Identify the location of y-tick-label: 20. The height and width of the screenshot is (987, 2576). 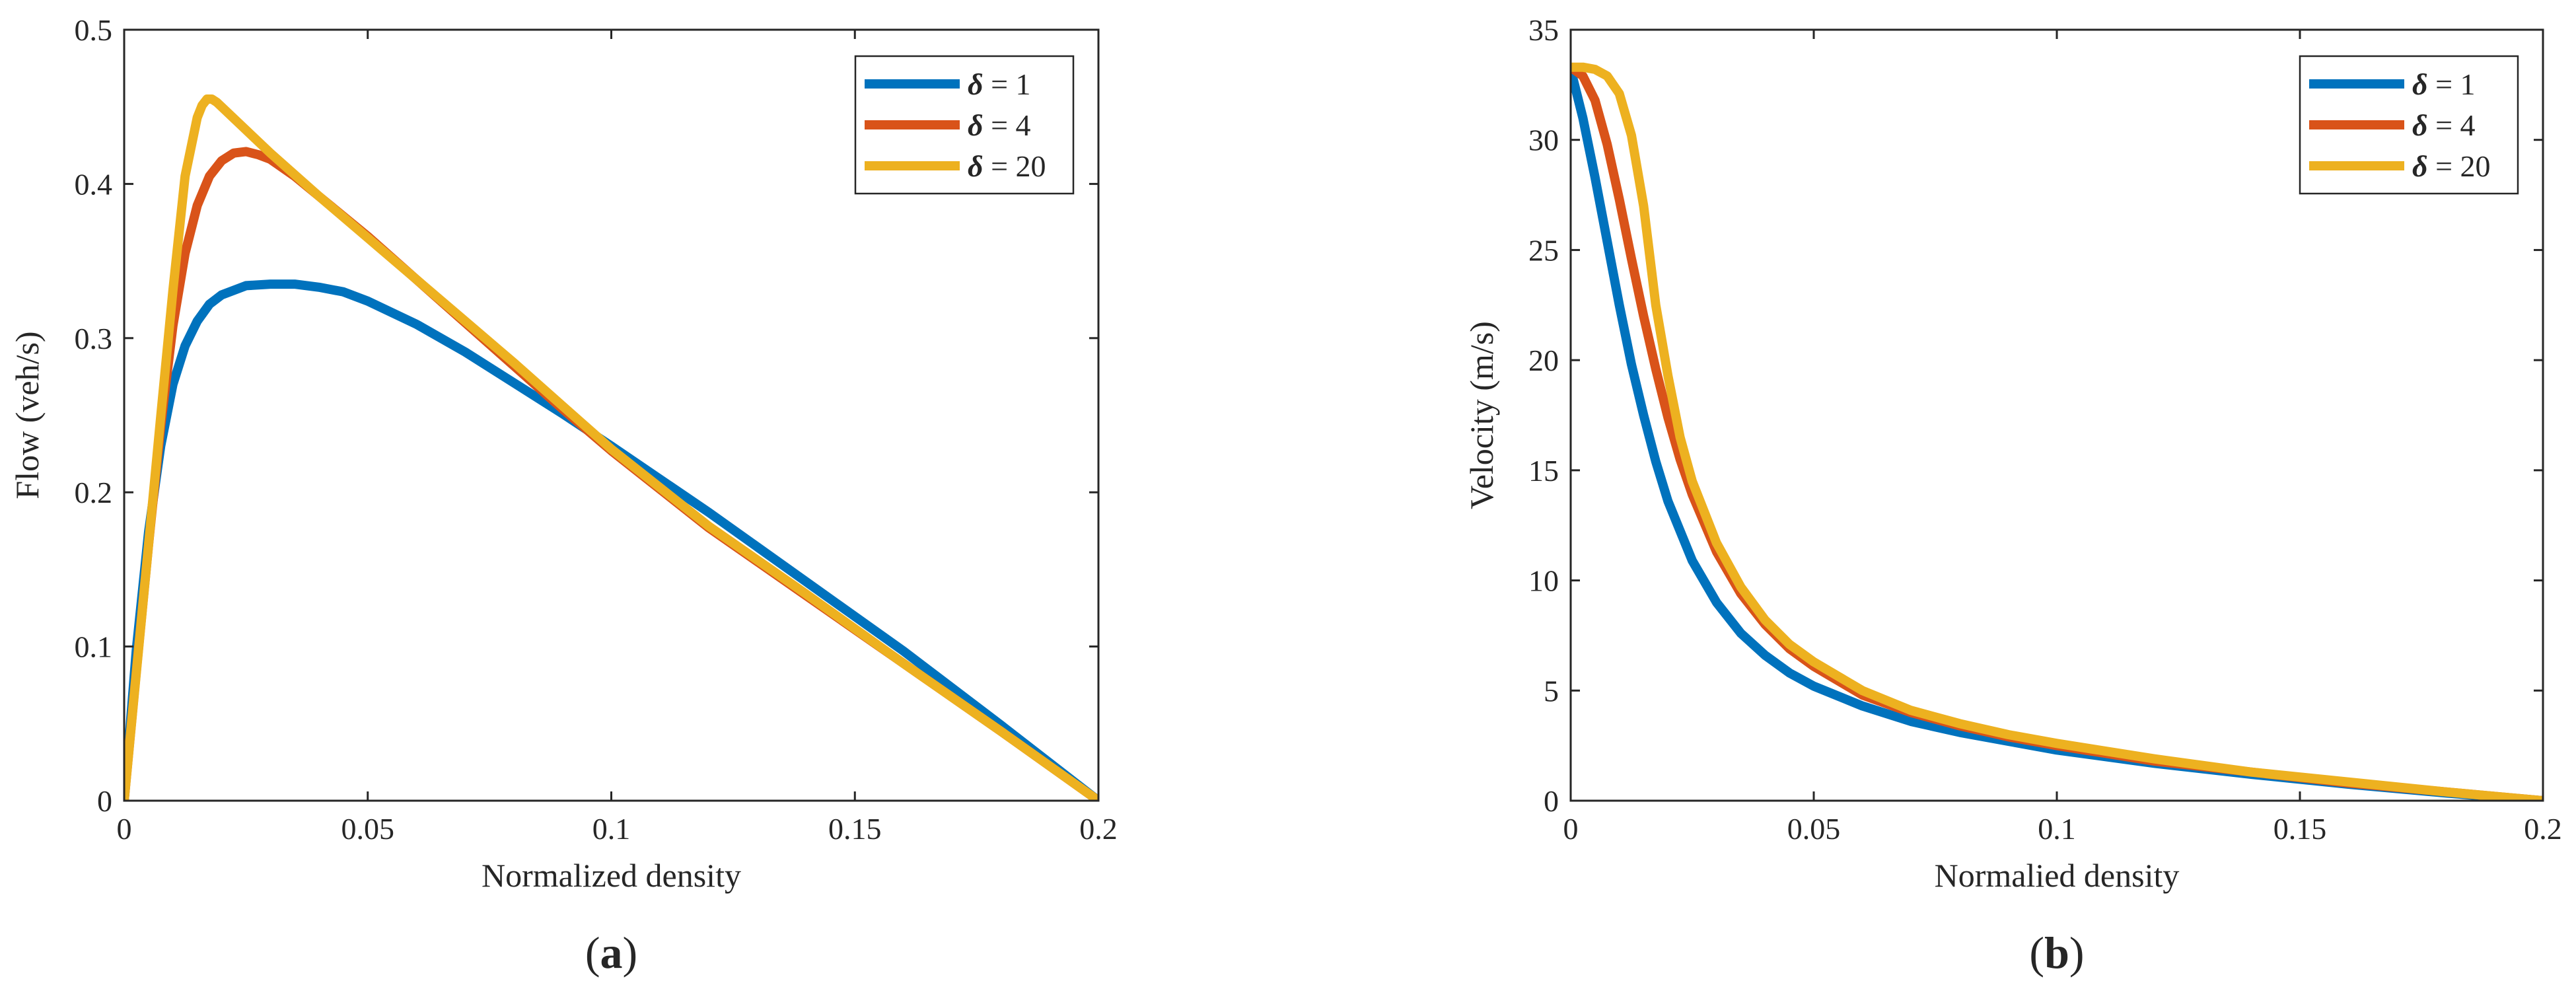
(1543, 360).